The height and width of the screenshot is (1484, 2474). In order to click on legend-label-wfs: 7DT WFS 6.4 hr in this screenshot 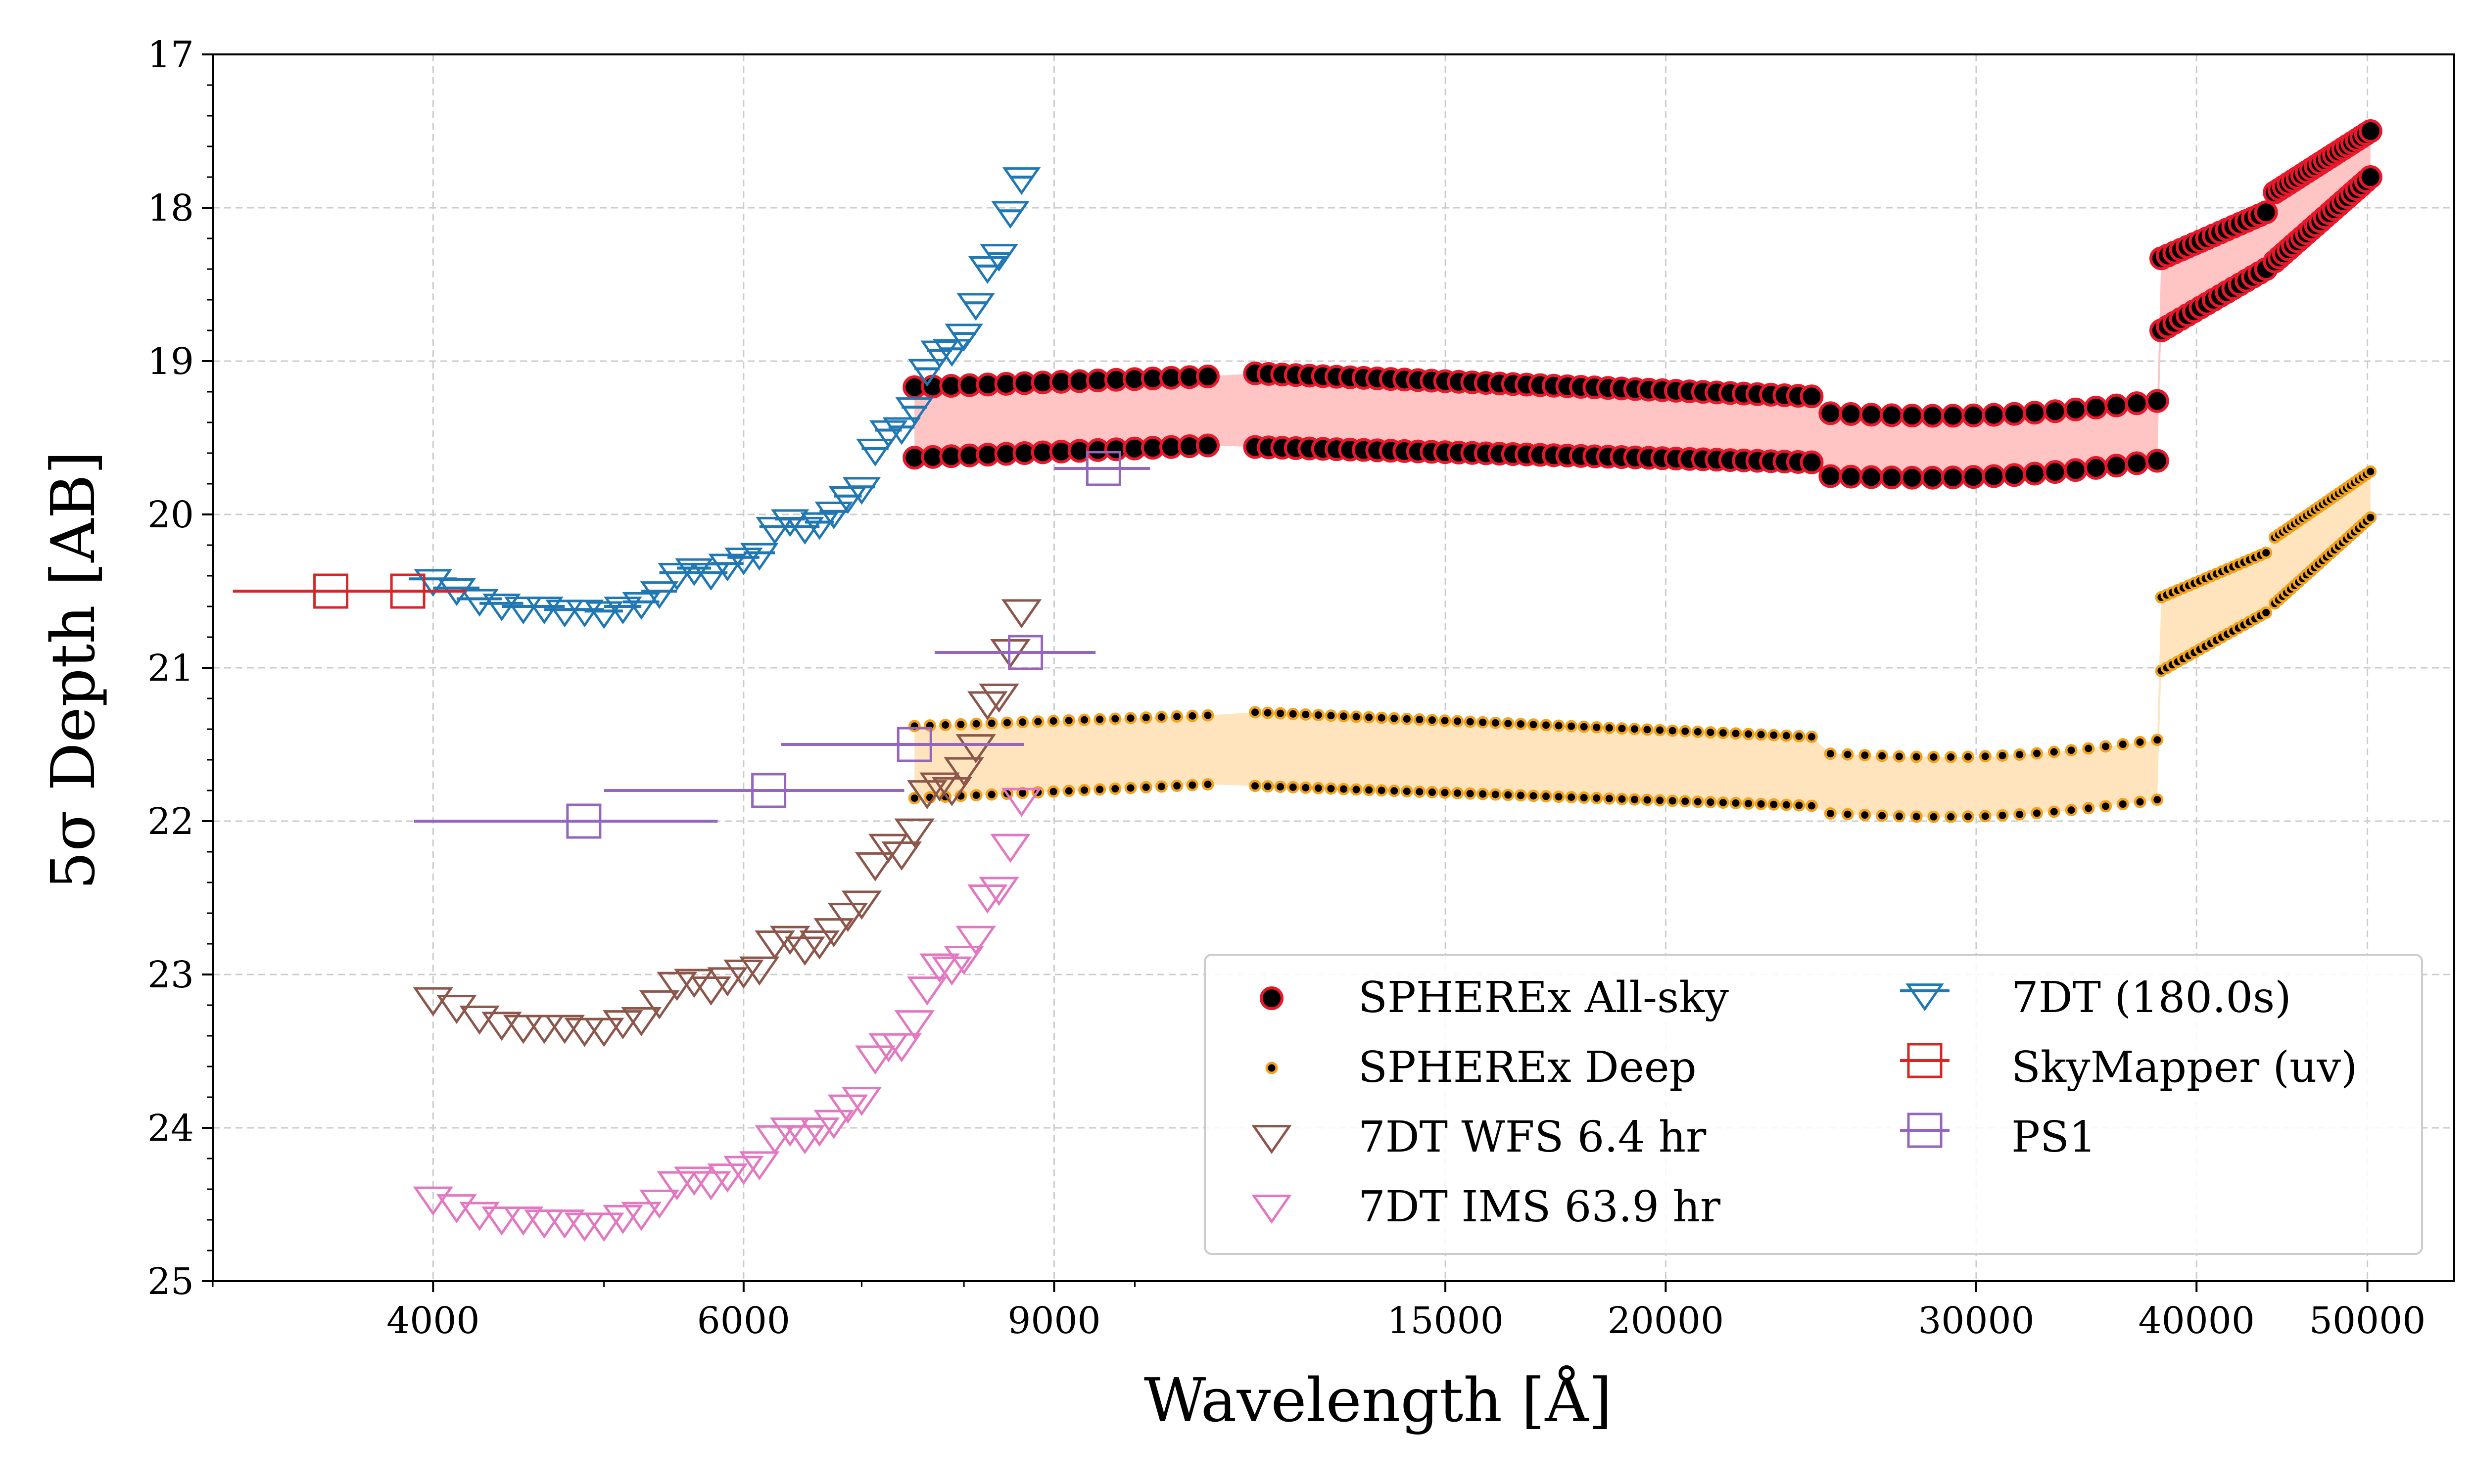, I will do `click(1533, 1137)`.